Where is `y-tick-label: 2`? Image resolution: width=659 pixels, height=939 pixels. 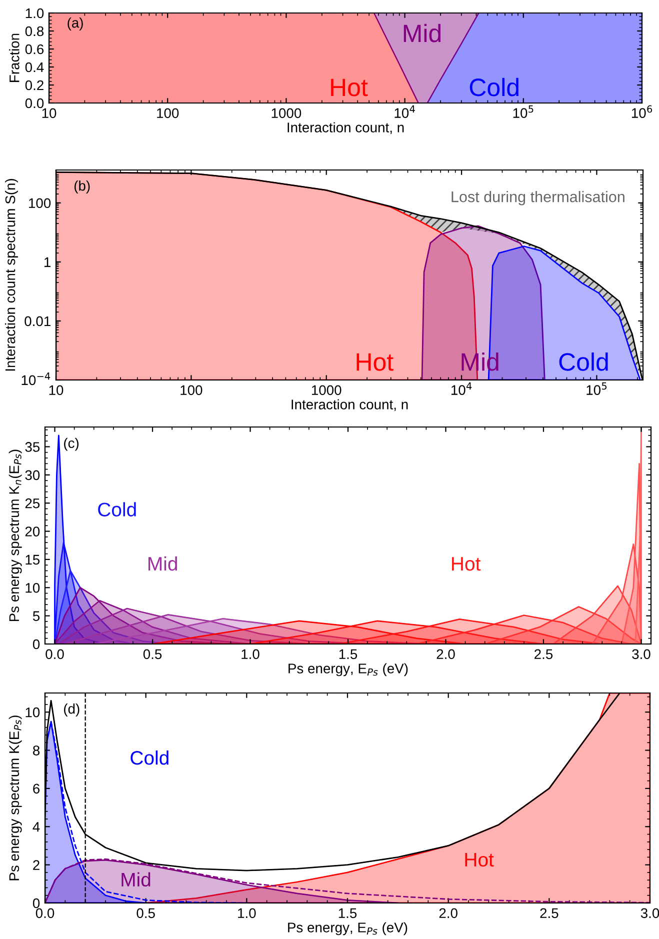 y-tick-label: 2 is located at coordinates (36, 865).